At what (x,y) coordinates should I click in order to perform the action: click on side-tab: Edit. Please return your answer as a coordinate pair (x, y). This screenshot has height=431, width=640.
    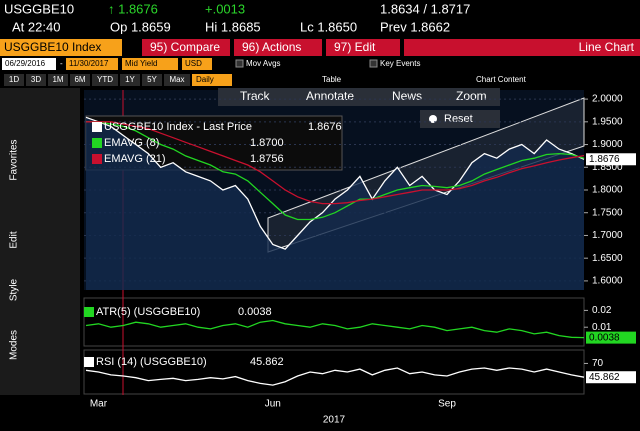
    Looking at the image, I should click on (14, 239).